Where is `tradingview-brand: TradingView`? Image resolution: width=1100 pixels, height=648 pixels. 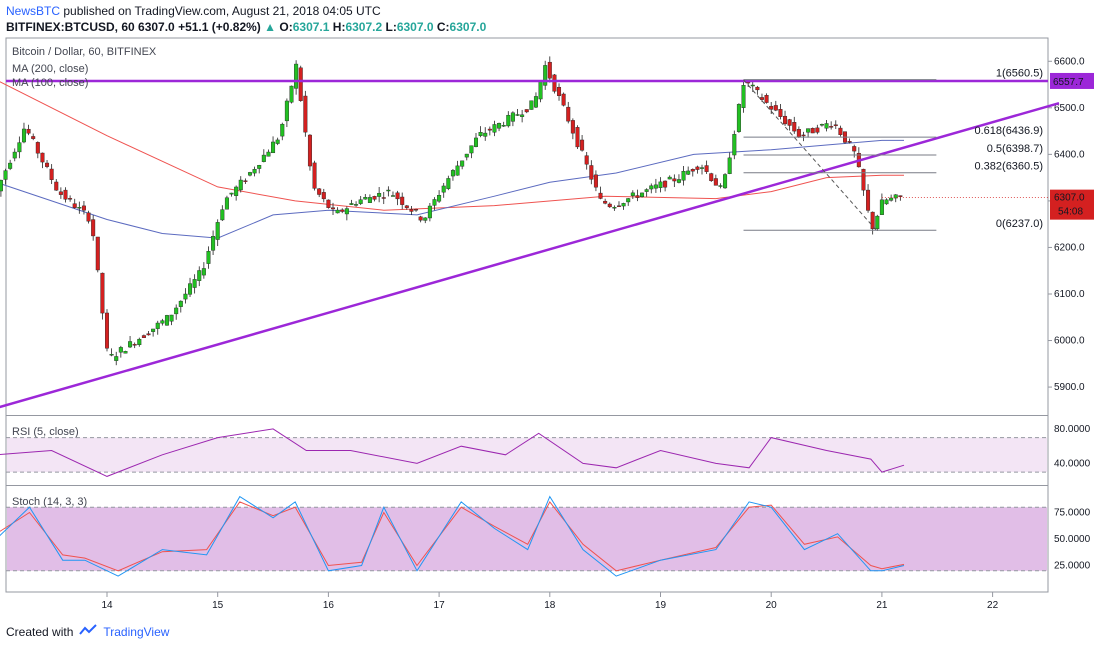
tradingview-brand: TradingView is located at coordinates (136, 631).